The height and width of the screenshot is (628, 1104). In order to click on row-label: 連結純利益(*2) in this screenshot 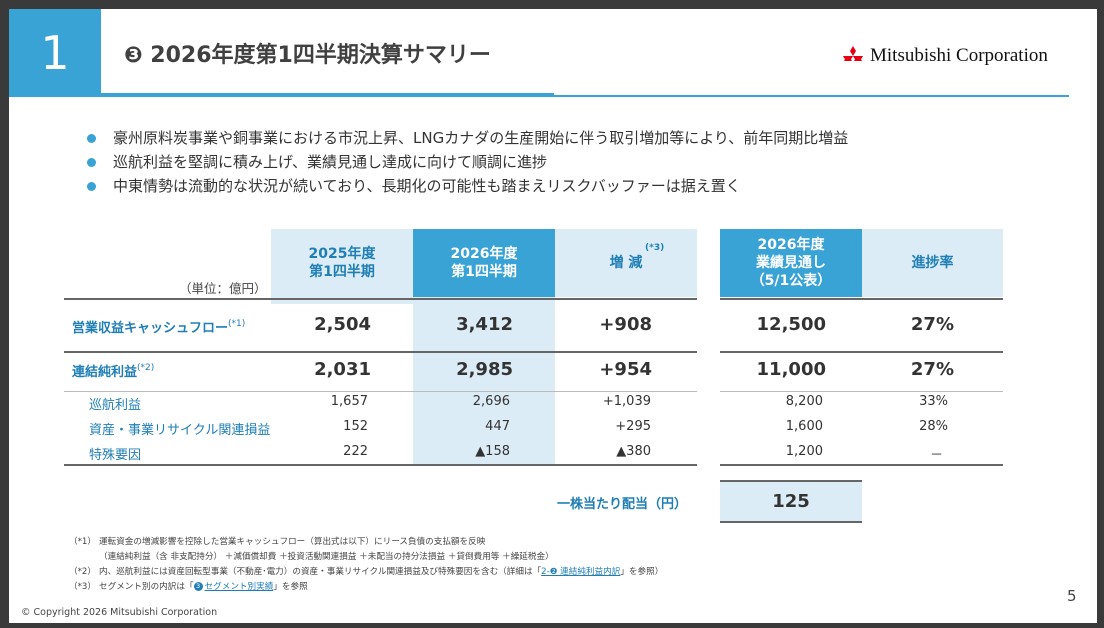, I will do `click(113, 370)`.